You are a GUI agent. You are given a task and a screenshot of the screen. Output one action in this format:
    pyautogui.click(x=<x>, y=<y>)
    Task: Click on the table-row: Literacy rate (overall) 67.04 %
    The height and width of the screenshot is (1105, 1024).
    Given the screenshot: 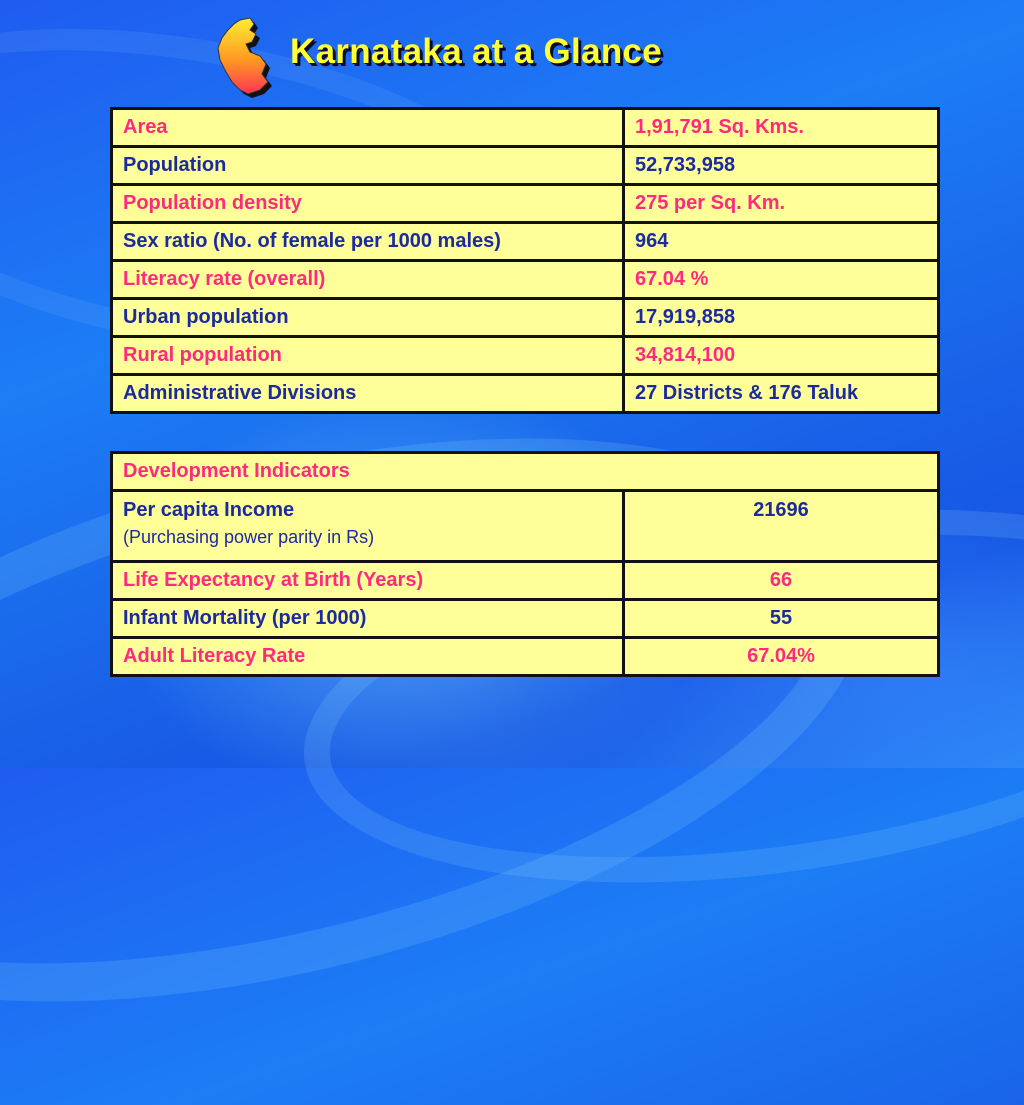 What is the action you would take?
    pyautogui.click(x=525, y=279)
    